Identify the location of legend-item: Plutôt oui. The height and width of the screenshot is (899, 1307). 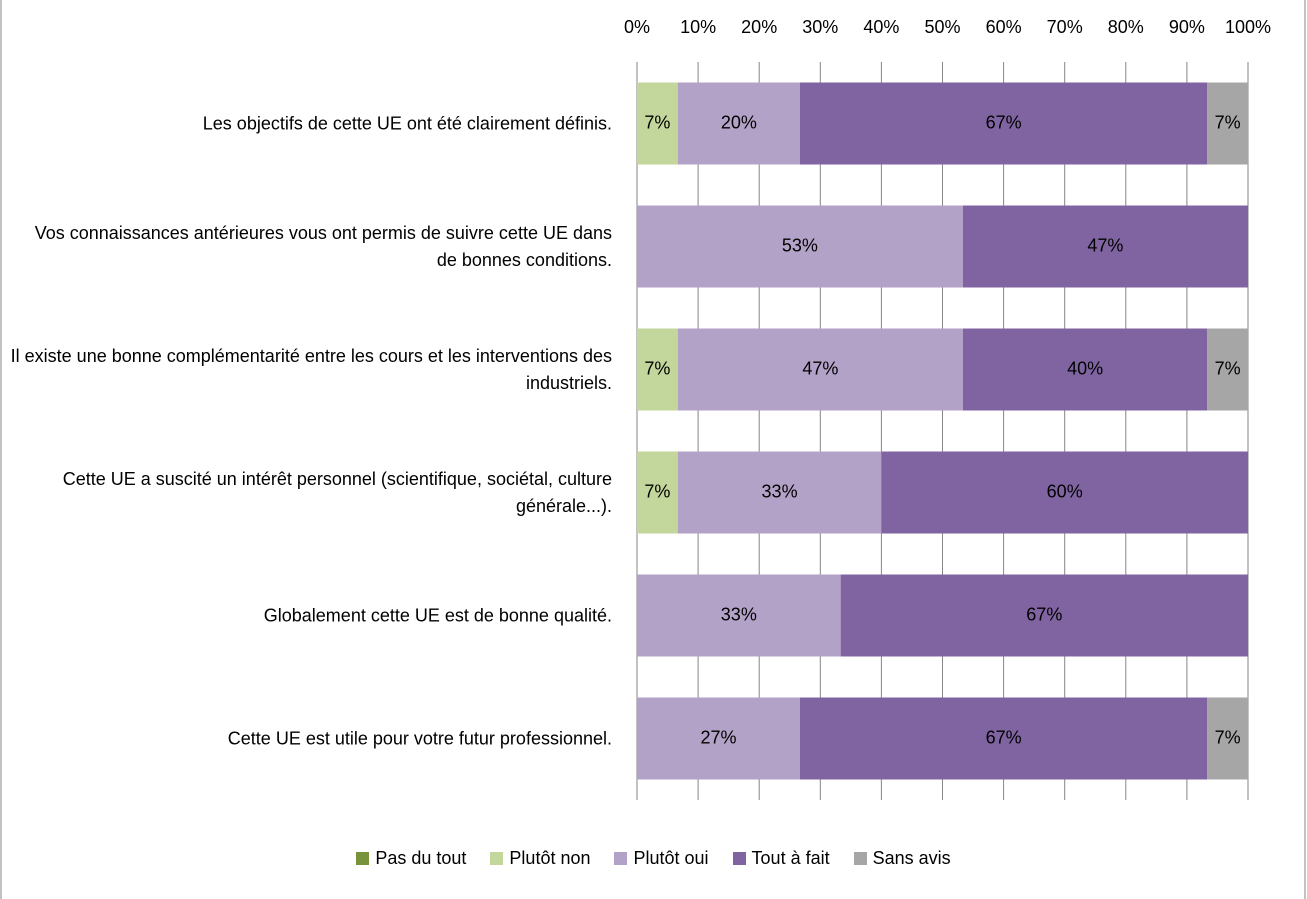
(661, 858).